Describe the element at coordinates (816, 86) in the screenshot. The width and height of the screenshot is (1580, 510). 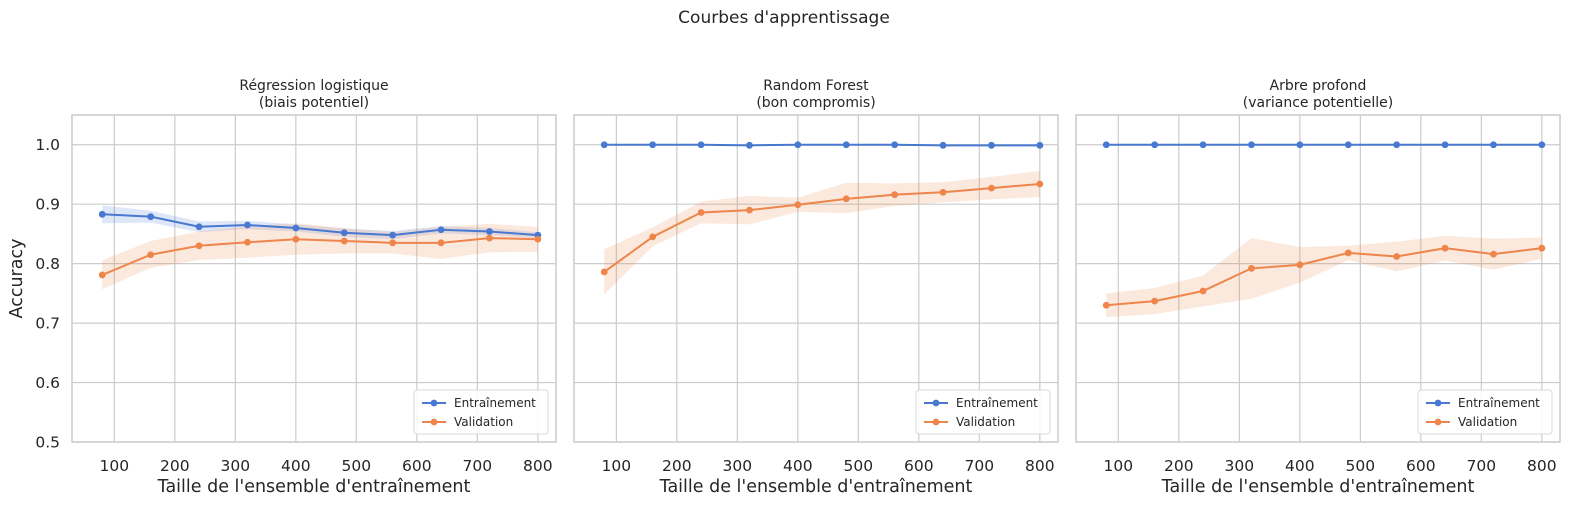
I see `panel-title: Random Forest` at that location.